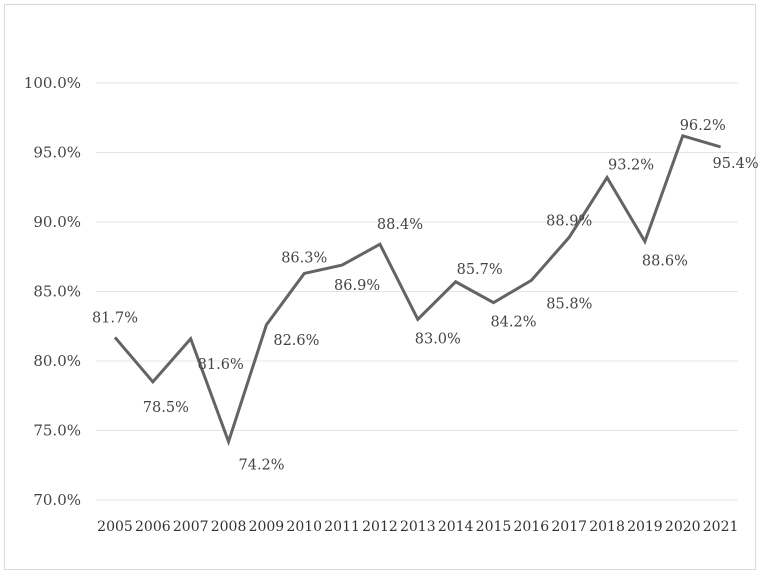 The width and height of the screenshot is (762, 575). Describe the element at coordinates (57, 292) in the screenshot. I see `y-tick-label: 85.0%` at that location.